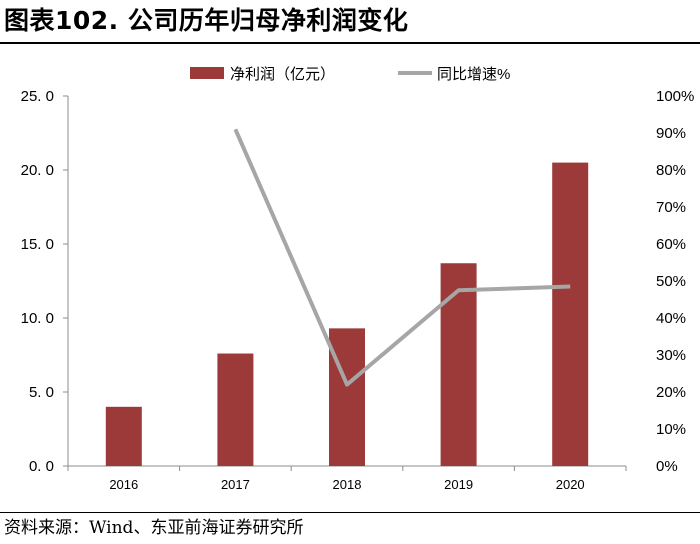  I want to click on bar-2017, so click(235, 409).